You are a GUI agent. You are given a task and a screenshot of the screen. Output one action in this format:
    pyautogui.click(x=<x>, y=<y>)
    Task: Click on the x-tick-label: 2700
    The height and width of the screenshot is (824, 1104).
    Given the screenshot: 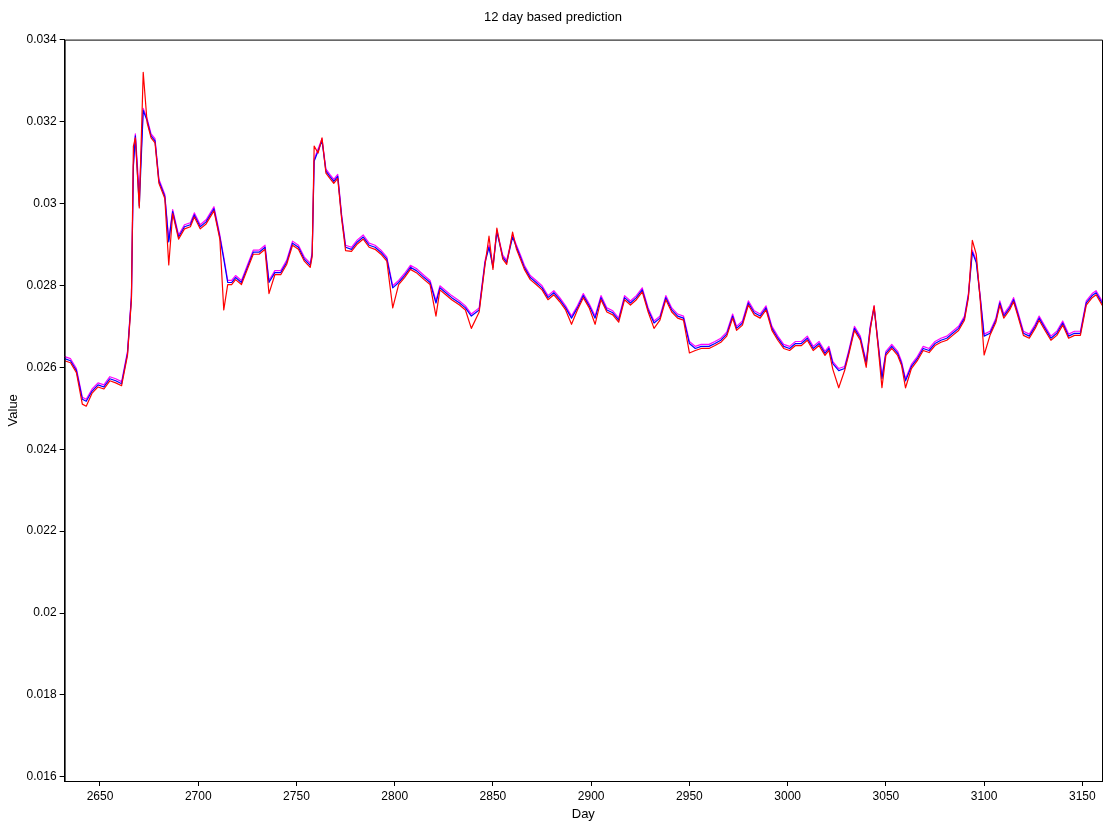 What is the action you would take?
    pyautogui.click(x=198, y=795)
    